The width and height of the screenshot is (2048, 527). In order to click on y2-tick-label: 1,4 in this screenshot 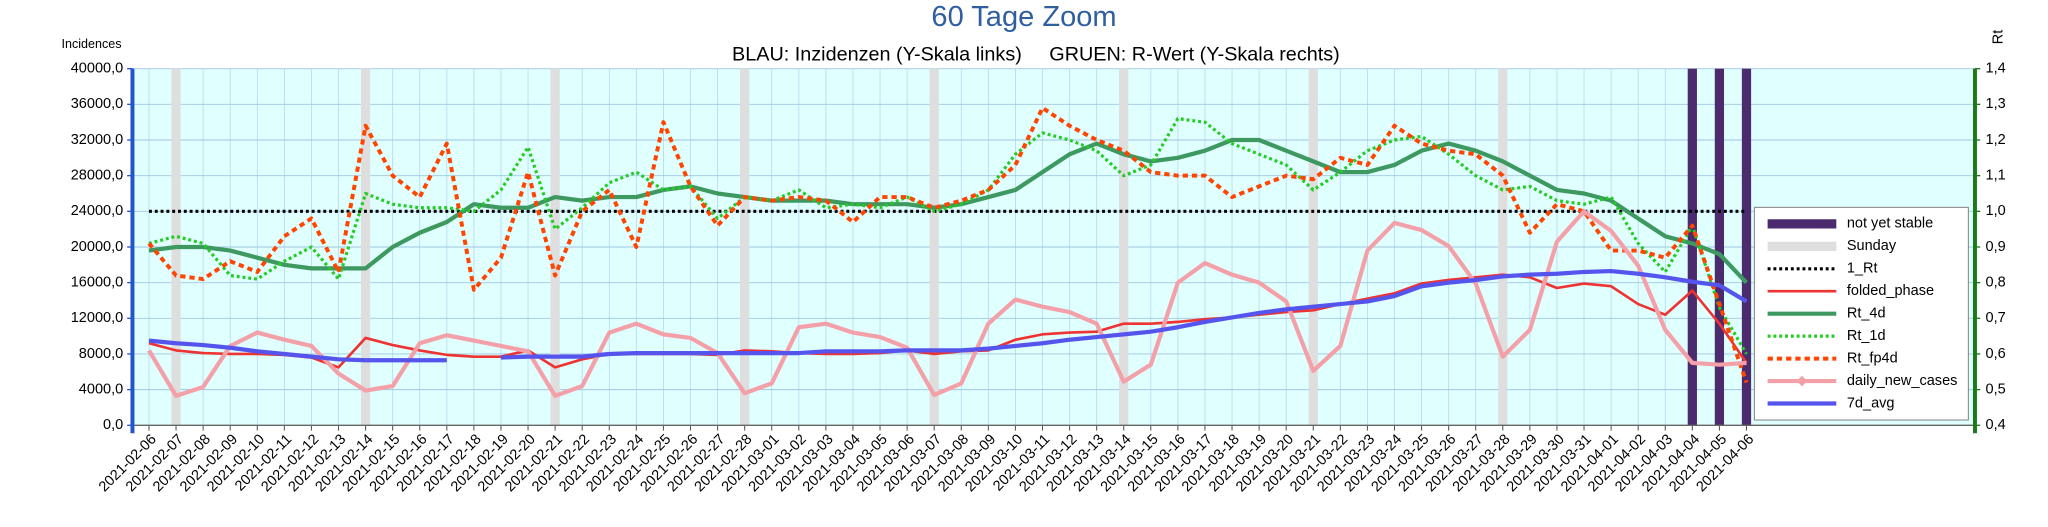, I will do `click(1996, 69)`.